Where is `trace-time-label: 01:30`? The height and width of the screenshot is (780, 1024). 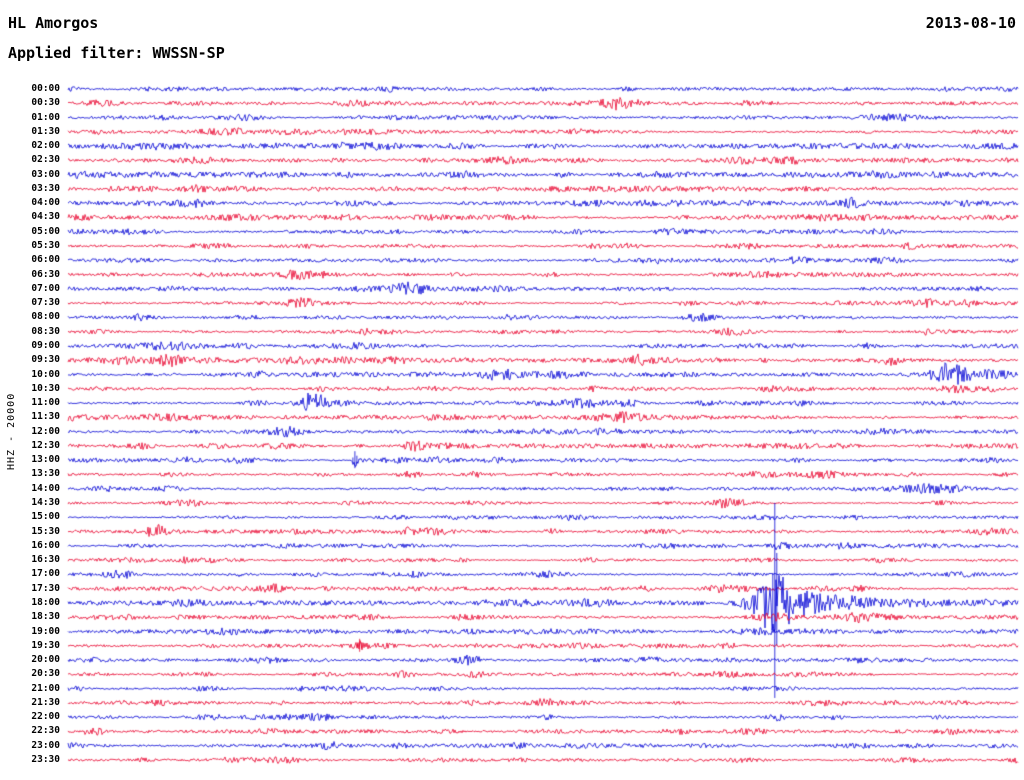
trace-time-label: 01:30 is located at coordinates (45, 131).